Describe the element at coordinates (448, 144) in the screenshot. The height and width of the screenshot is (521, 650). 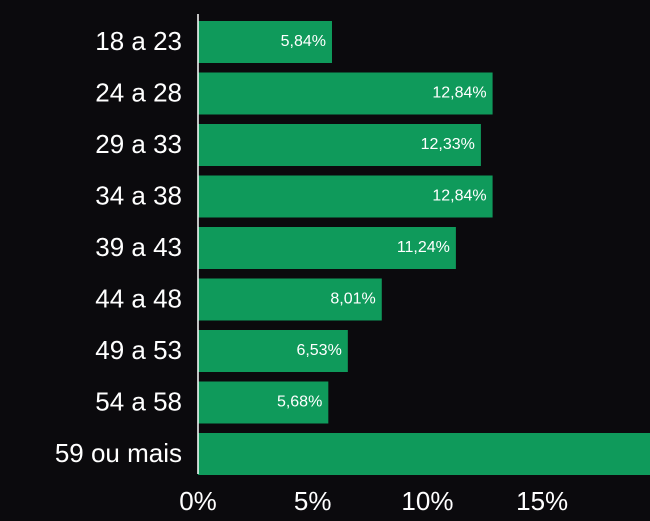
I see `value-label: 12,33%` at that location.